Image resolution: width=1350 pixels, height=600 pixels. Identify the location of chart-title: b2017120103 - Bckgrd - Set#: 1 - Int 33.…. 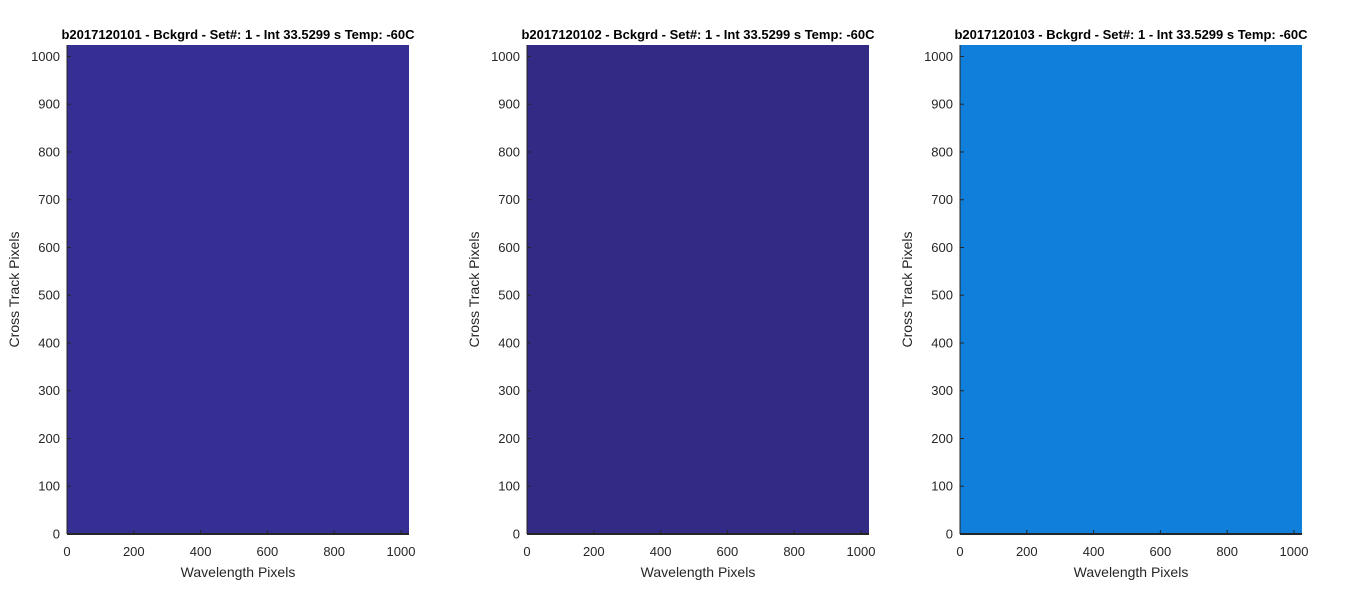
(1131, 34).